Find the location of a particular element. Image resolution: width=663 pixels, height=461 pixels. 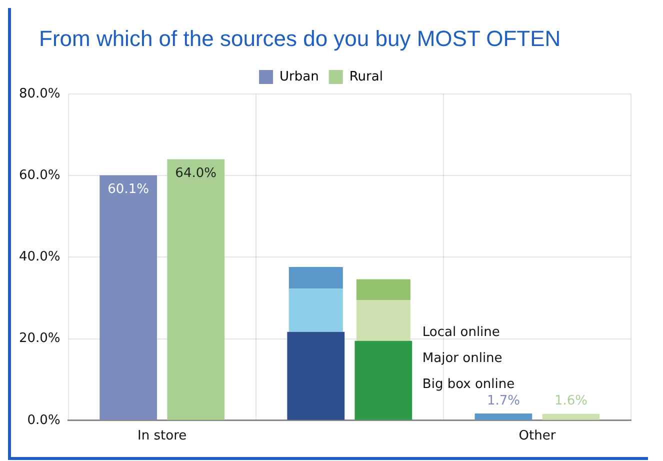

legend-label: Rural is located at coordinates (366, 76).